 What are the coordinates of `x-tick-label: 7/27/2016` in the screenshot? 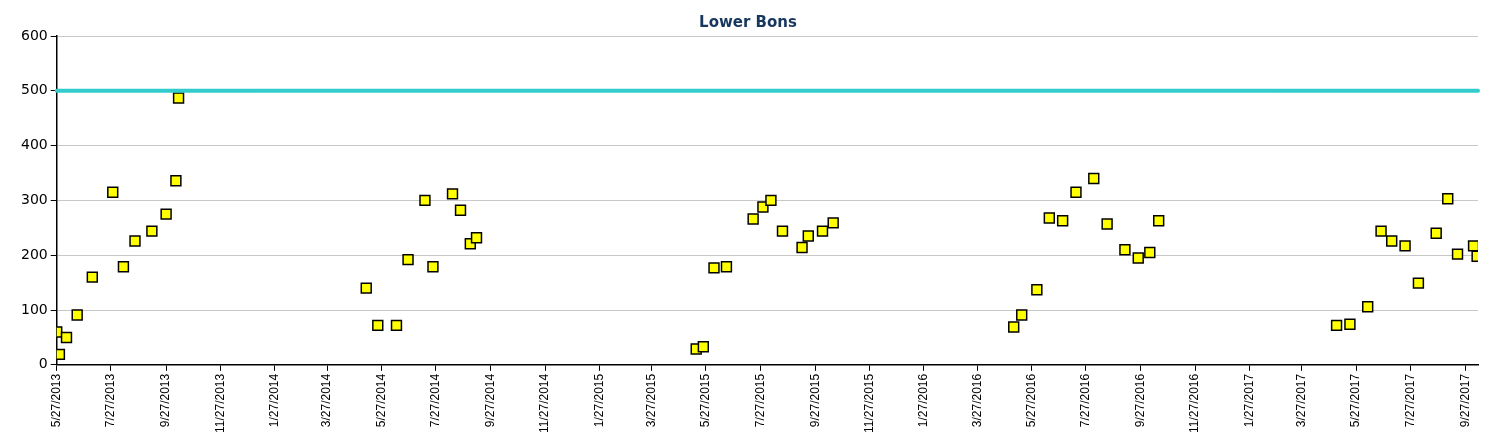 It's located at (1085, 400).